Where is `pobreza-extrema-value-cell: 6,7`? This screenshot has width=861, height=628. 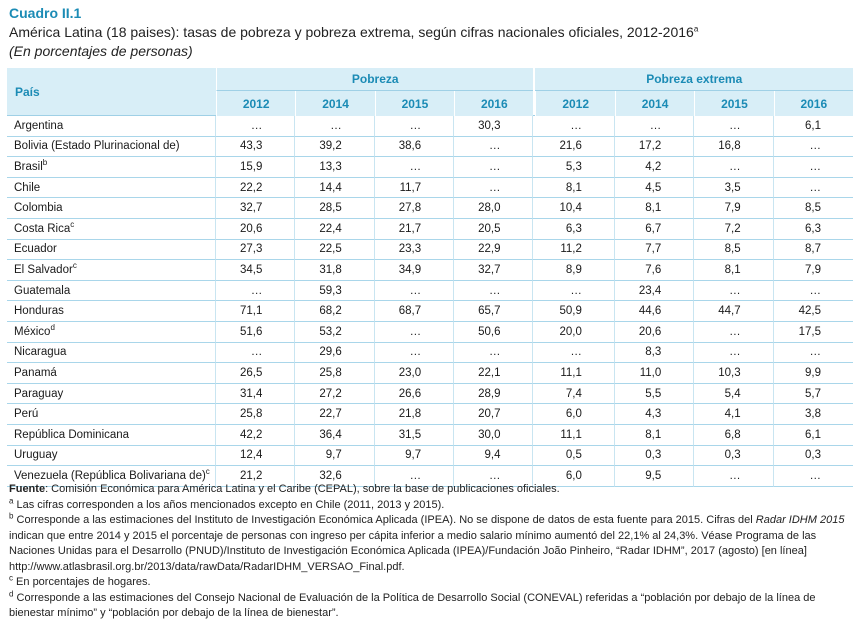
pobreza-extrema-value-cell: 6,7 is located at coordinates (654, 229).